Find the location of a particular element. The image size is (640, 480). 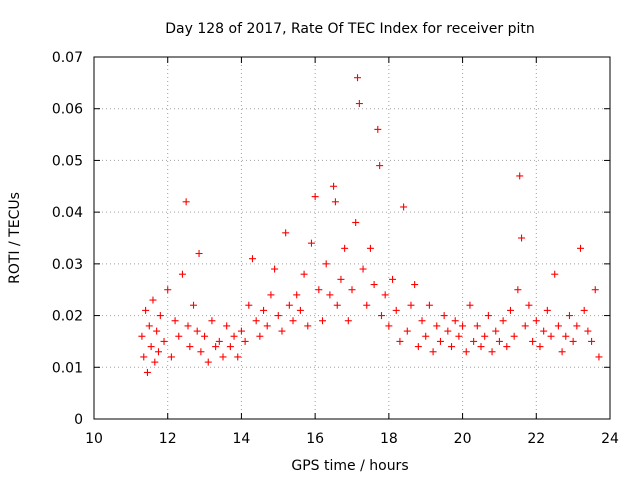

y-tick-label: 0.04 is located at coordinates (67, 213).